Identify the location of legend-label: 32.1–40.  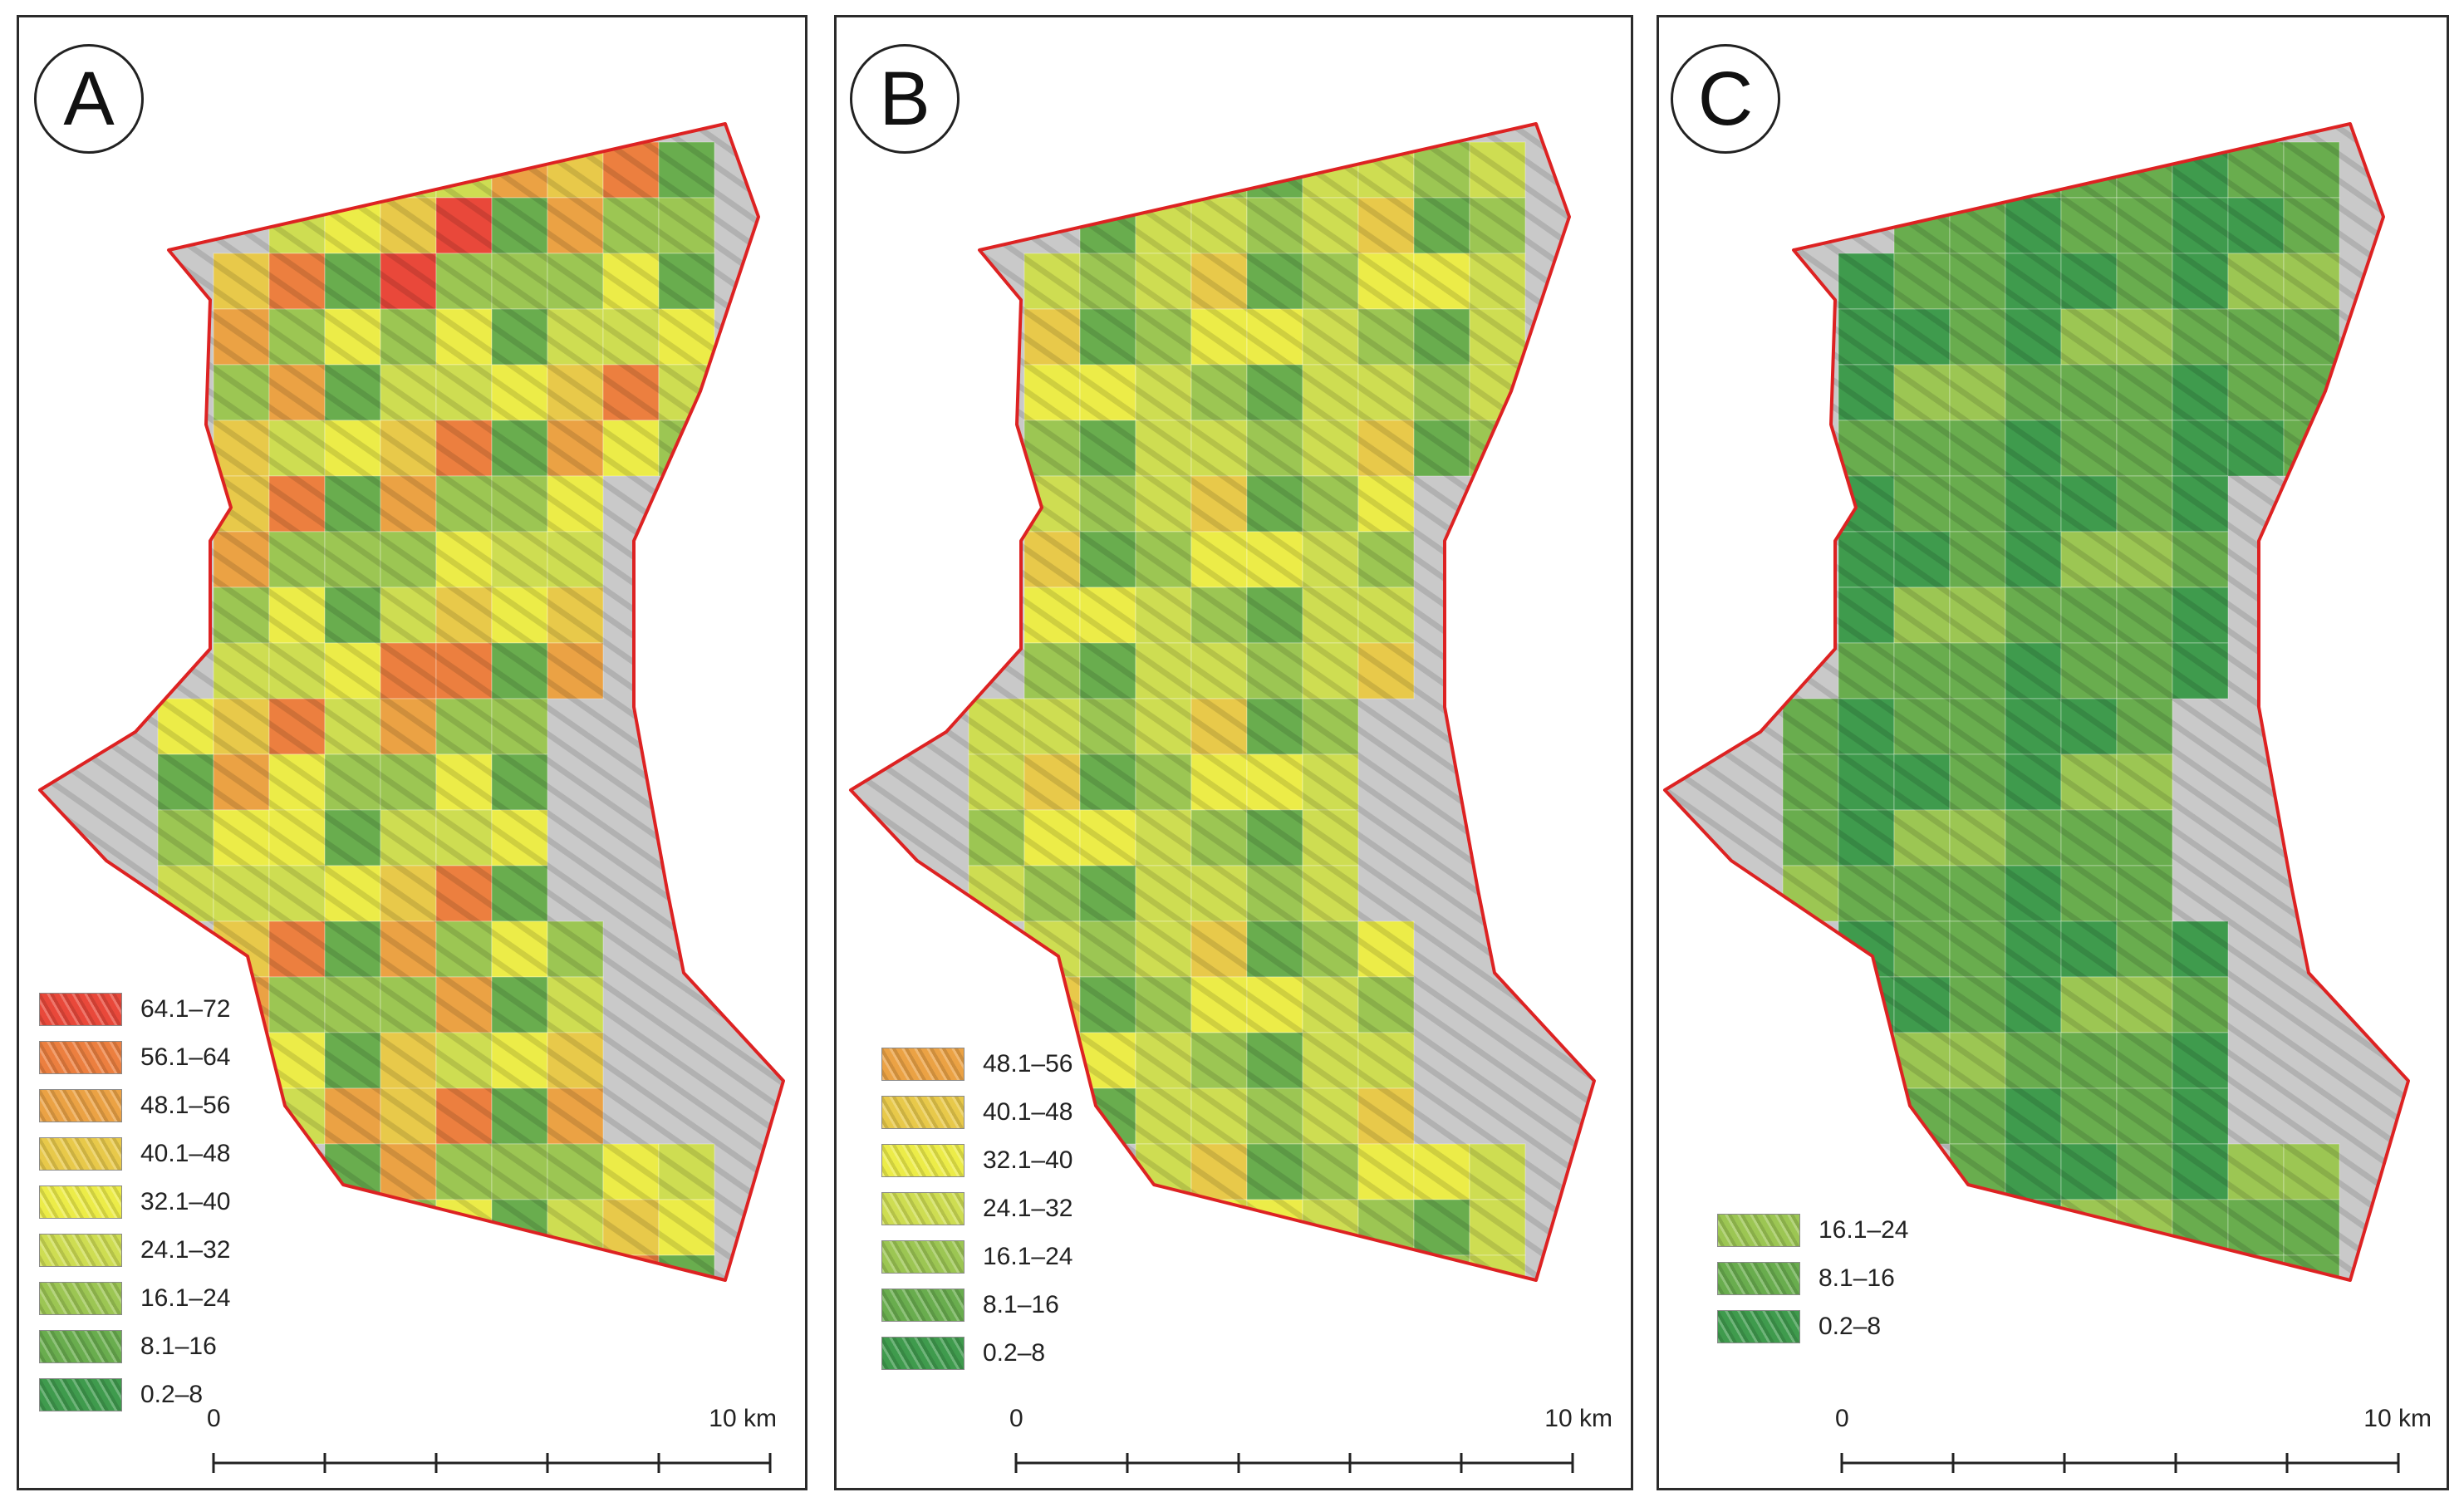
(185, 1201).